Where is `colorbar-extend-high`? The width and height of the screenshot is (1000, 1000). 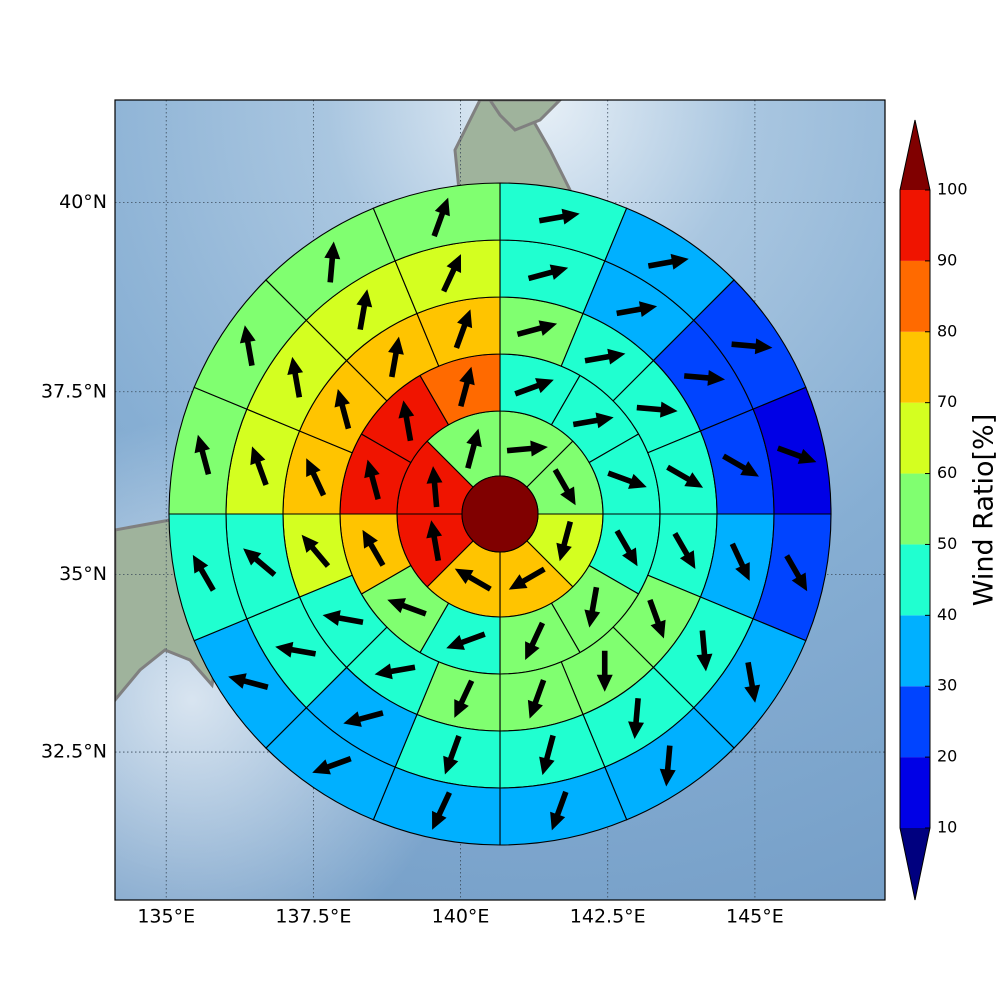 colorbar-extend-high is located at coordinates (915, 155).